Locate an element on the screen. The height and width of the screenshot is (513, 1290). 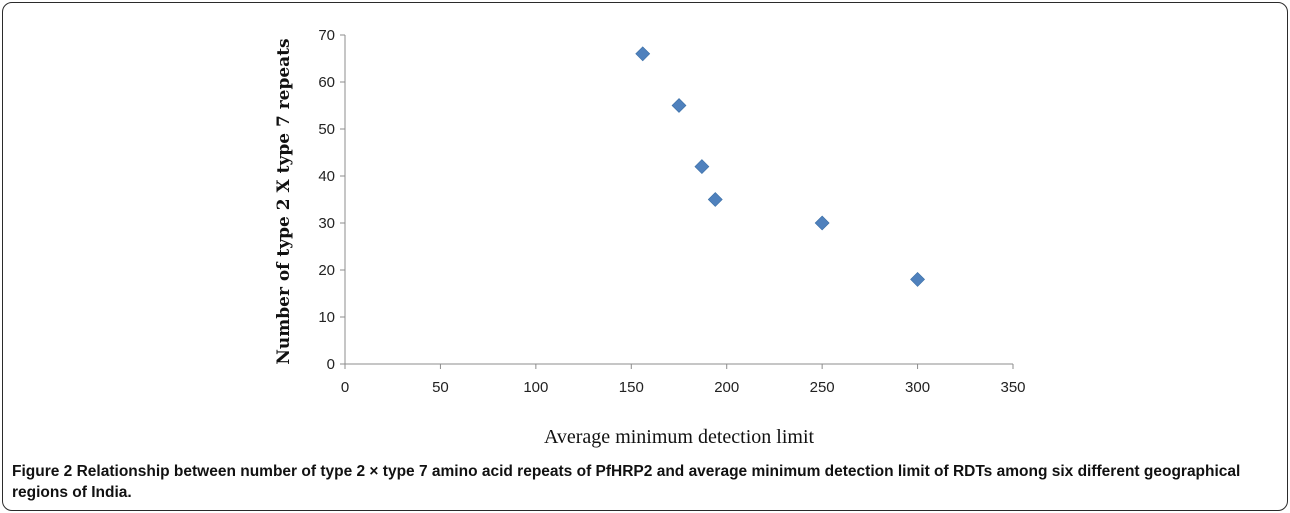
x-tick-label: 50 is located at coordinates (440, 387).